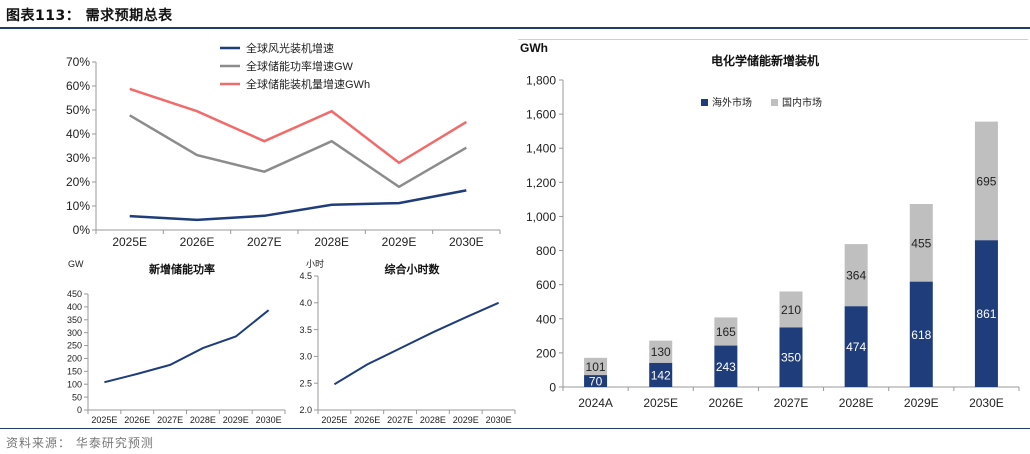 This screenshot has width=1030, height=454. I want to click on y-axis-unit: 小时, so click(315, 263).